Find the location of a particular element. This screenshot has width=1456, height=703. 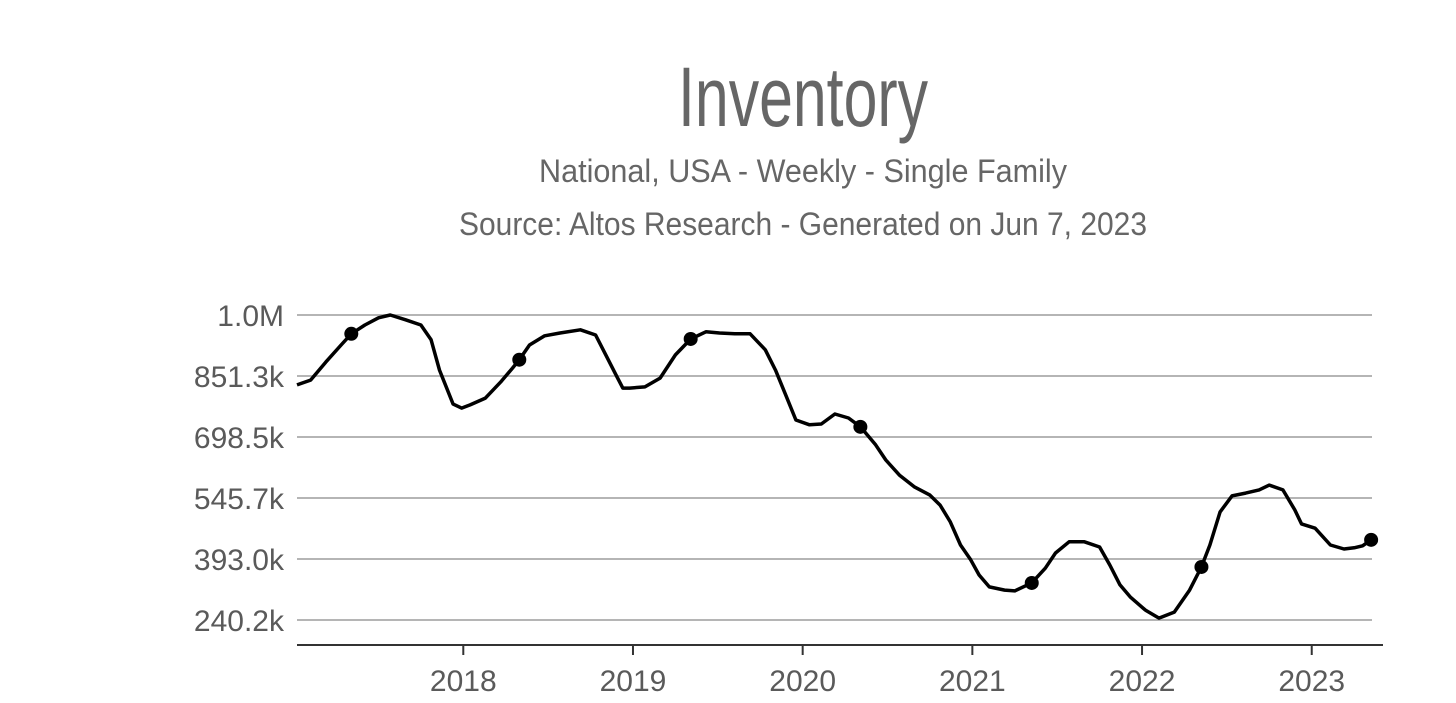

y-tick-label: 240.2k is located at coordinates (239, 621).